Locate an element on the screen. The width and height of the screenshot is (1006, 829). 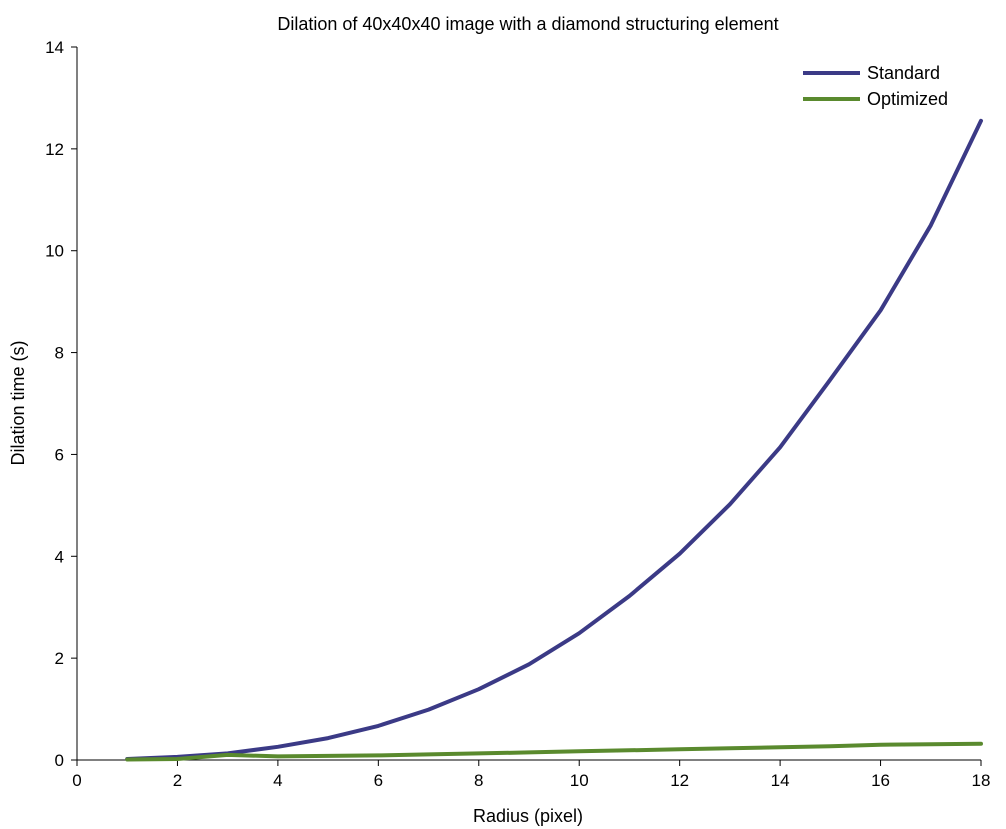
y-axis-ticks: 0 2 4 6 8 10 12 14 is located at coordinates (61, 404).